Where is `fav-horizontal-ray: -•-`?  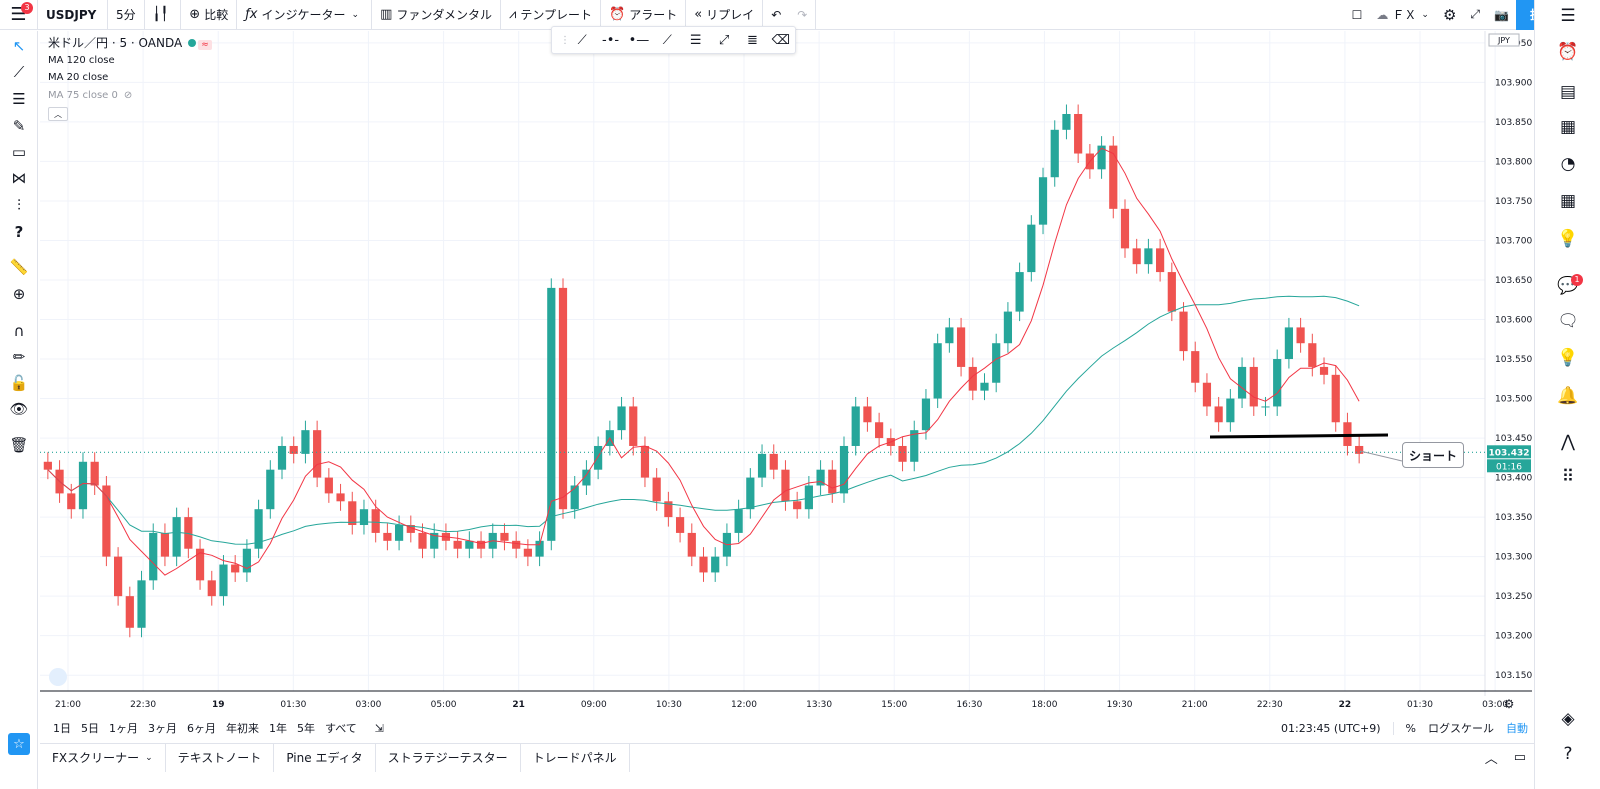
fav-horizontal-ray: -•- is located at coordinates (610, 40).